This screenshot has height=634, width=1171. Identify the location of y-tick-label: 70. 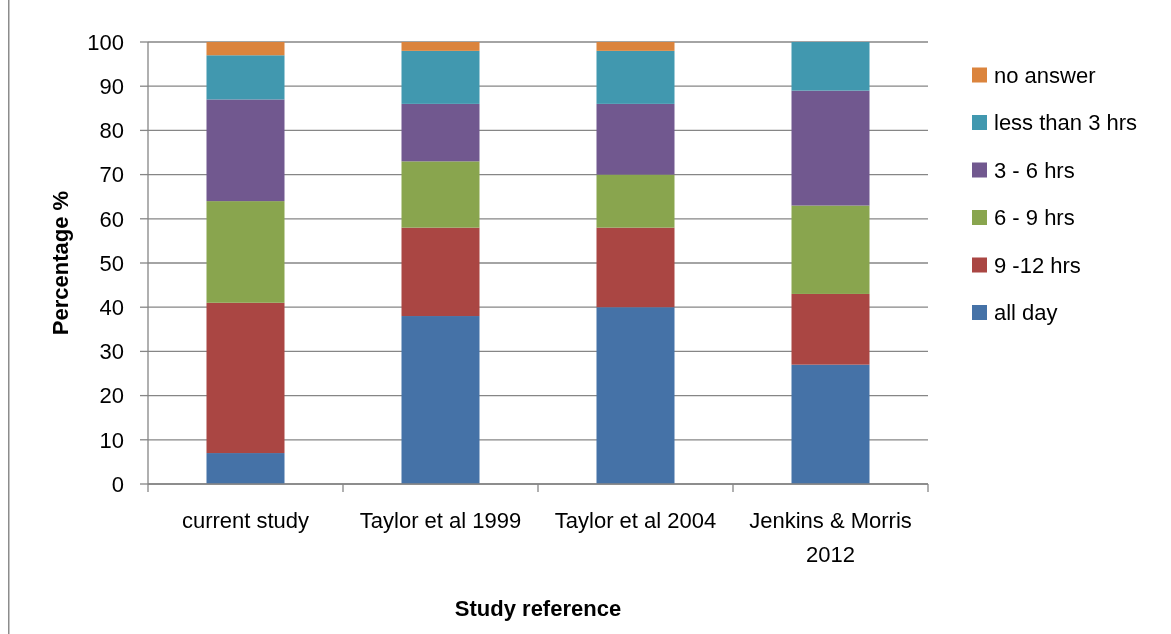
(111, 175).